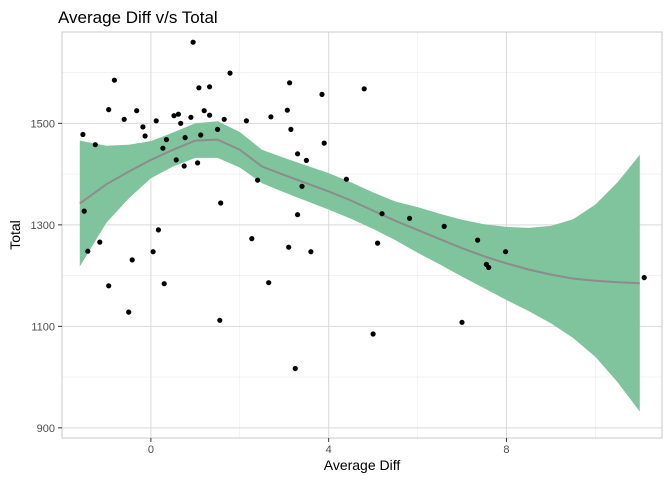  Describe the element at coordinates (15, 235) in the screenshot. I see `y-axis-title: Total` at that location.